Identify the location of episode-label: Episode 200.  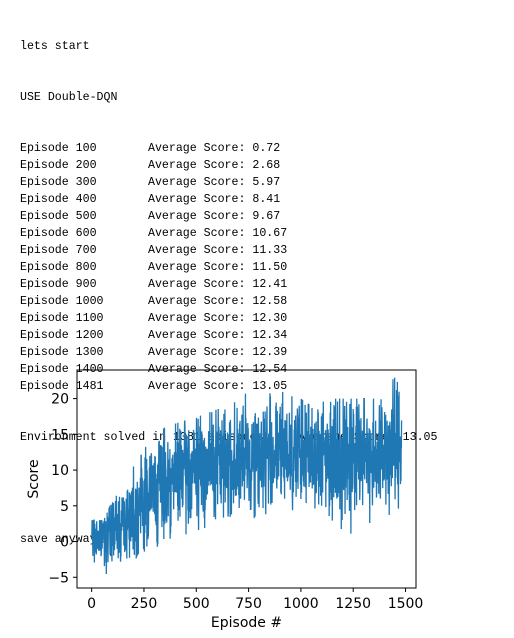
(58, 165).